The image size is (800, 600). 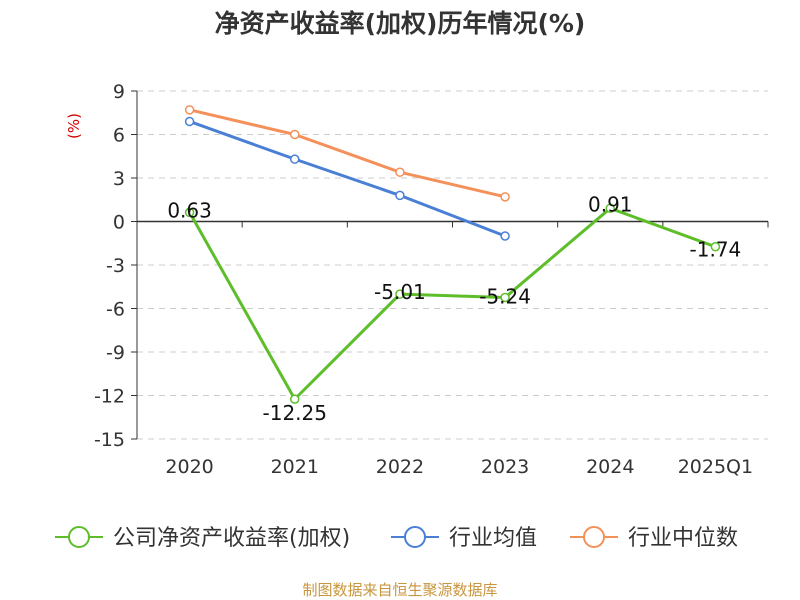 I want to click on legend-label: 行业均值, so click(x=493, y=538).